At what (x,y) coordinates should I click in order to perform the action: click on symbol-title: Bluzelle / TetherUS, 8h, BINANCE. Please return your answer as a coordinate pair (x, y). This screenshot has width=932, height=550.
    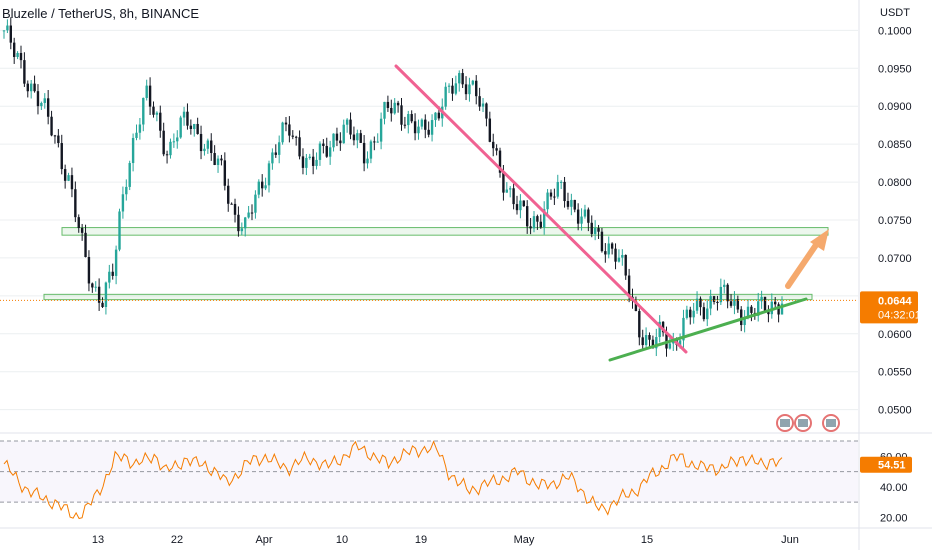
    Looking at the image, I should click on (101, 13).